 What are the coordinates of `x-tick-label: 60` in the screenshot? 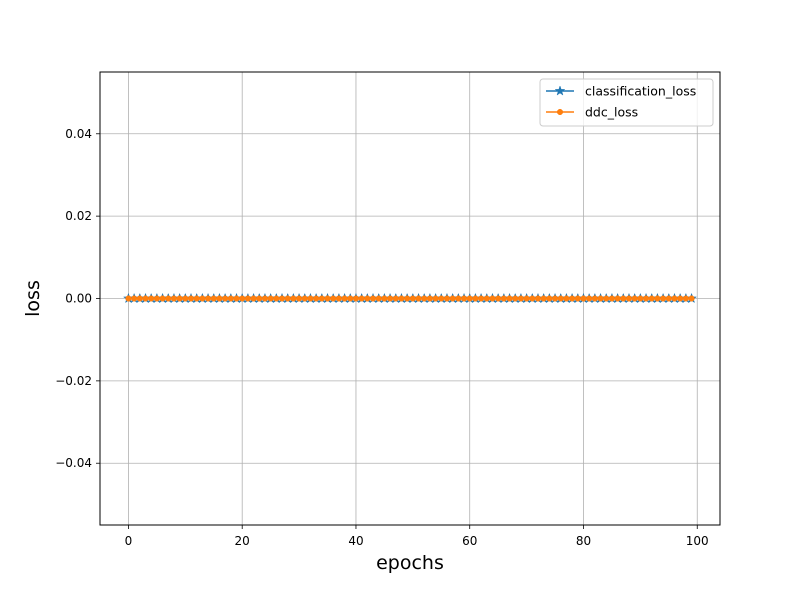 It's located at (469, 541).